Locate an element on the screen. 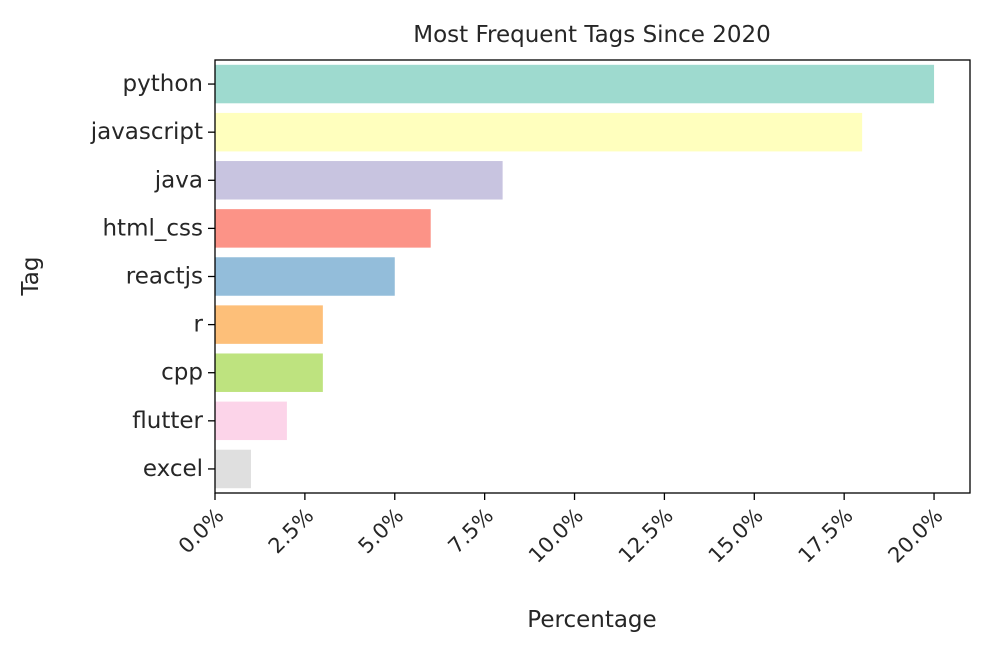 Image resolution: width=1002 pixels, height=648 pixels. bar-r is located at coordinates (269, 324).